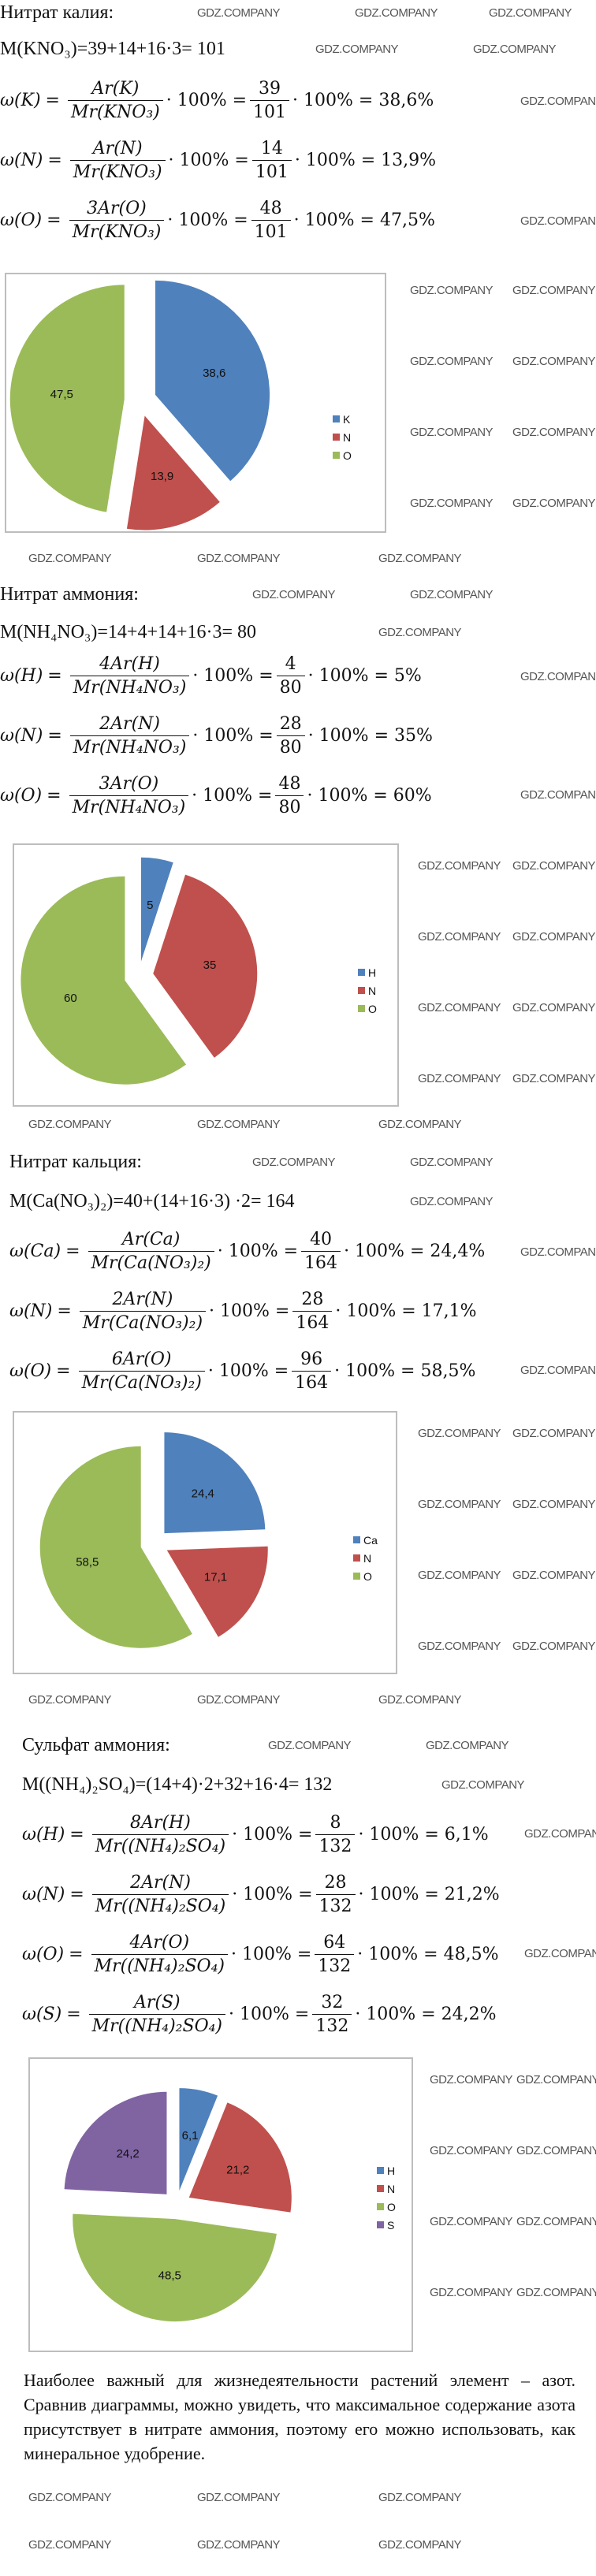 The image size is (596, 2576). I want to click on value-fraction: 96 164, so click(312, 1371).